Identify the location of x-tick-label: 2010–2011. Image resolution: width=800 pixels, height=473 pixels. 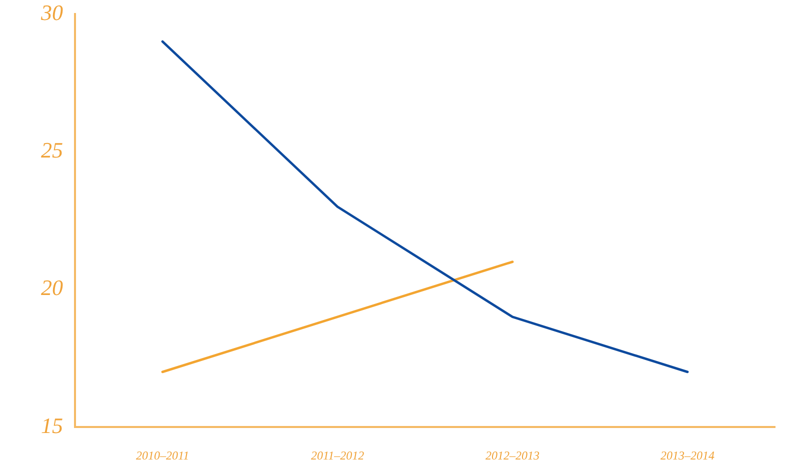
(163, 455).